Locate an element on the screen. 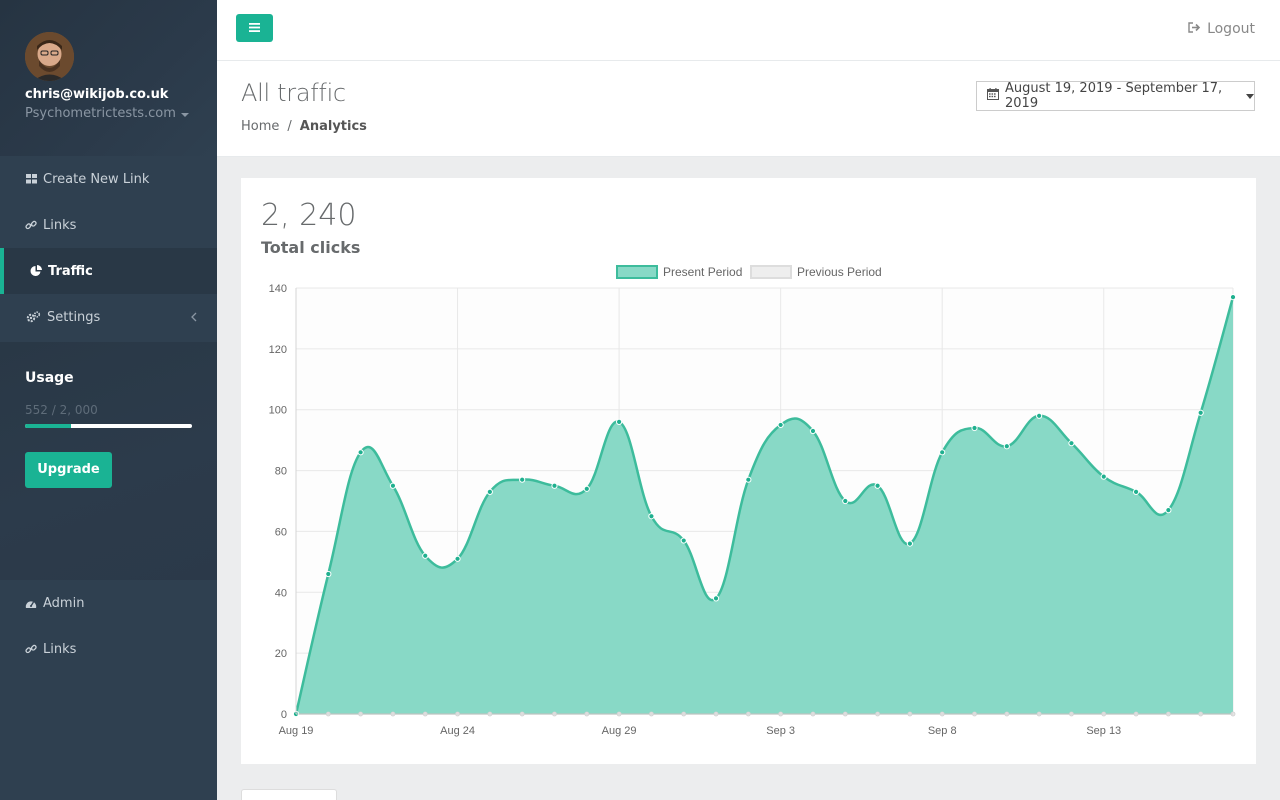  y-tick-label: 20 is located at coordinates (281, 654).